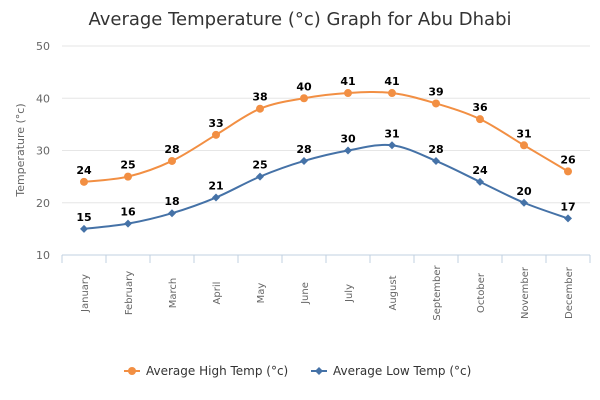 The image size is (600, 400). What do you see at coordinates (259, 97) in the screenshot?
I see `data-label: 38` at bounding box center [259, 97].